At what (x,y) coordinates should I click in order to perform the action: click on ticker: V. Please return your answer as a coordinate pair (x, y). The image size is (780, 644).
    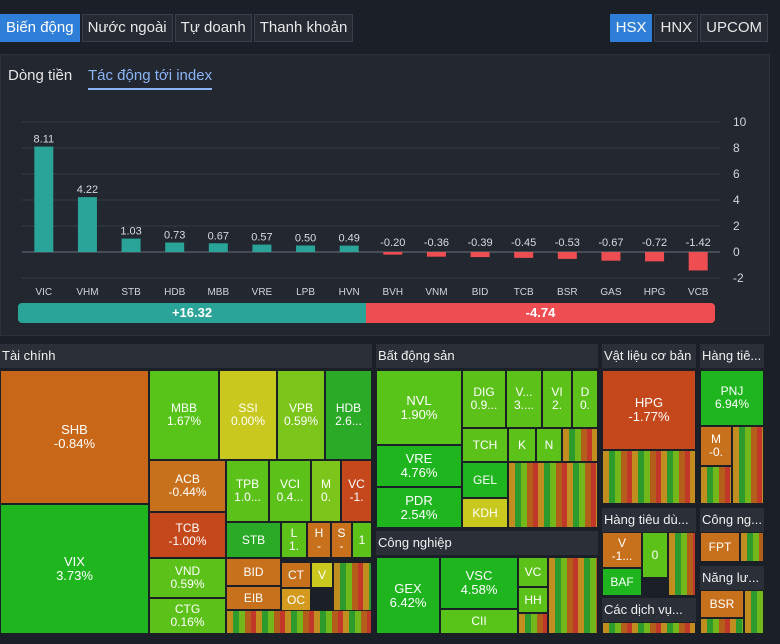
    Looking at the image, I should click on (321, 574).